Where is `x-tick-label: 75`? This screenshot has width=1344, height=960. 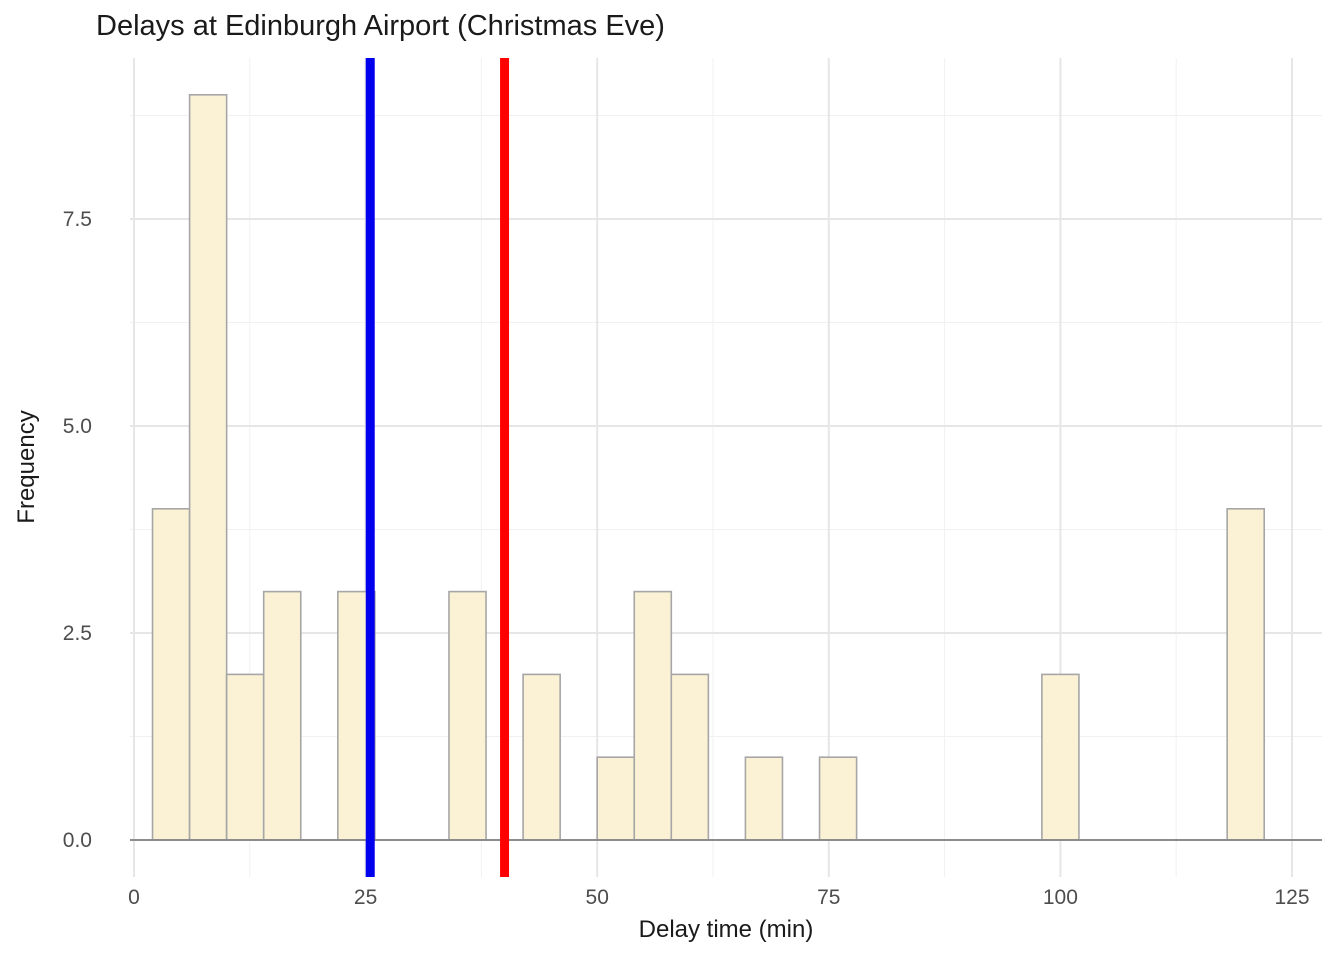 x-tick-label: 75 is located at coordinates (828, 897).